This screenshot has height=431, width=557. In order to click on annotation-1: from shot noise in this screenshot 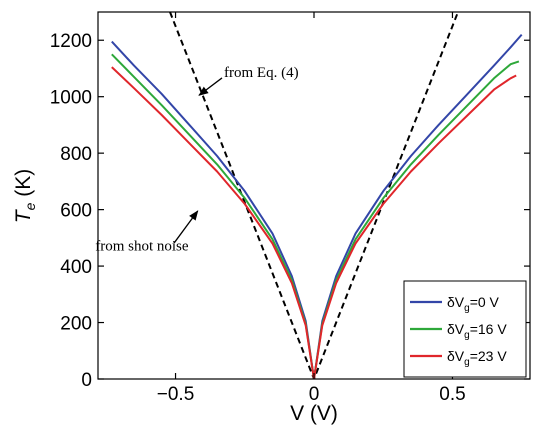, I will do `click(142, 247)`.